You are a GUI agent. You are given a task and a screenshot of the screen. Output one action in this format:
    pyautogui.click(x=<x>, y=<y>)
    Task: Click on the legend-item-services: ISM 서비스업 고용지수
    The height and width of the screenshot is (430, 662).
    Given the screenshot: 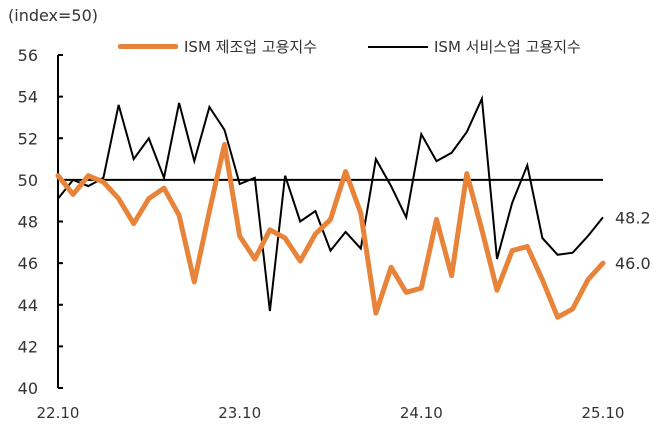 What is the action you would take?
    pyautogui.click(x=474, y=46)
    